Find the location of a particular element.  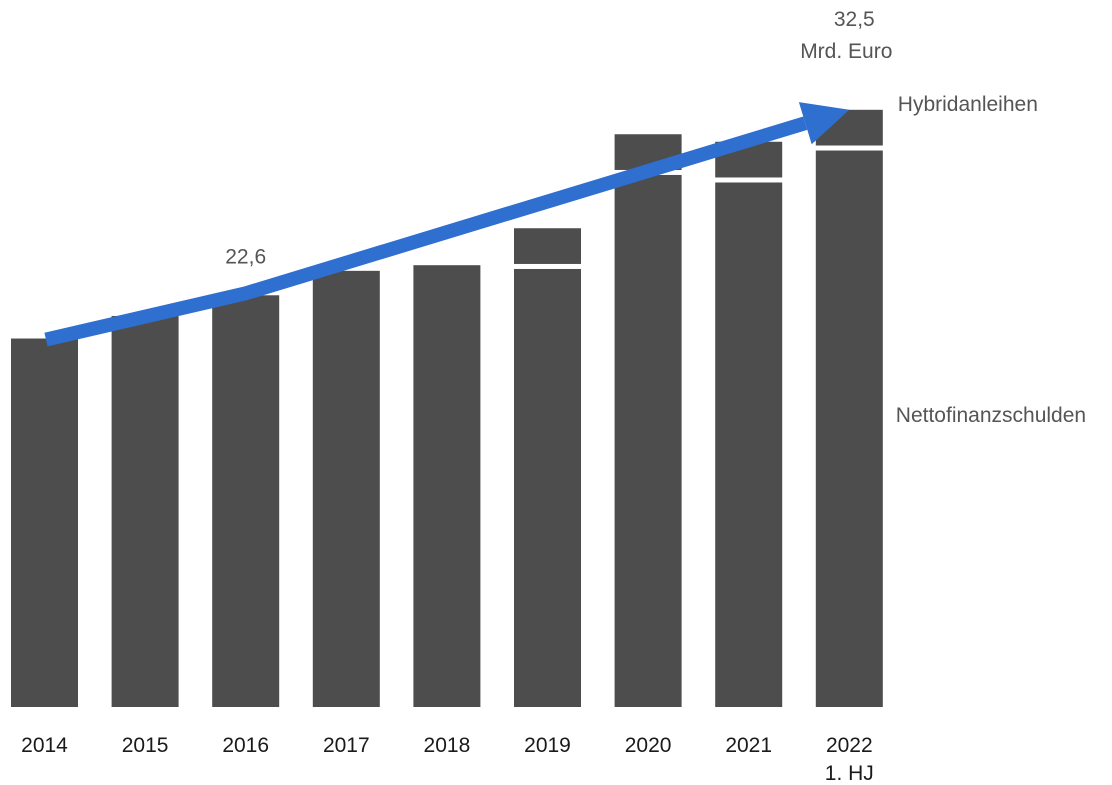

bar-nettofinanzschulden-2019 is located at coordinates (547, 487).